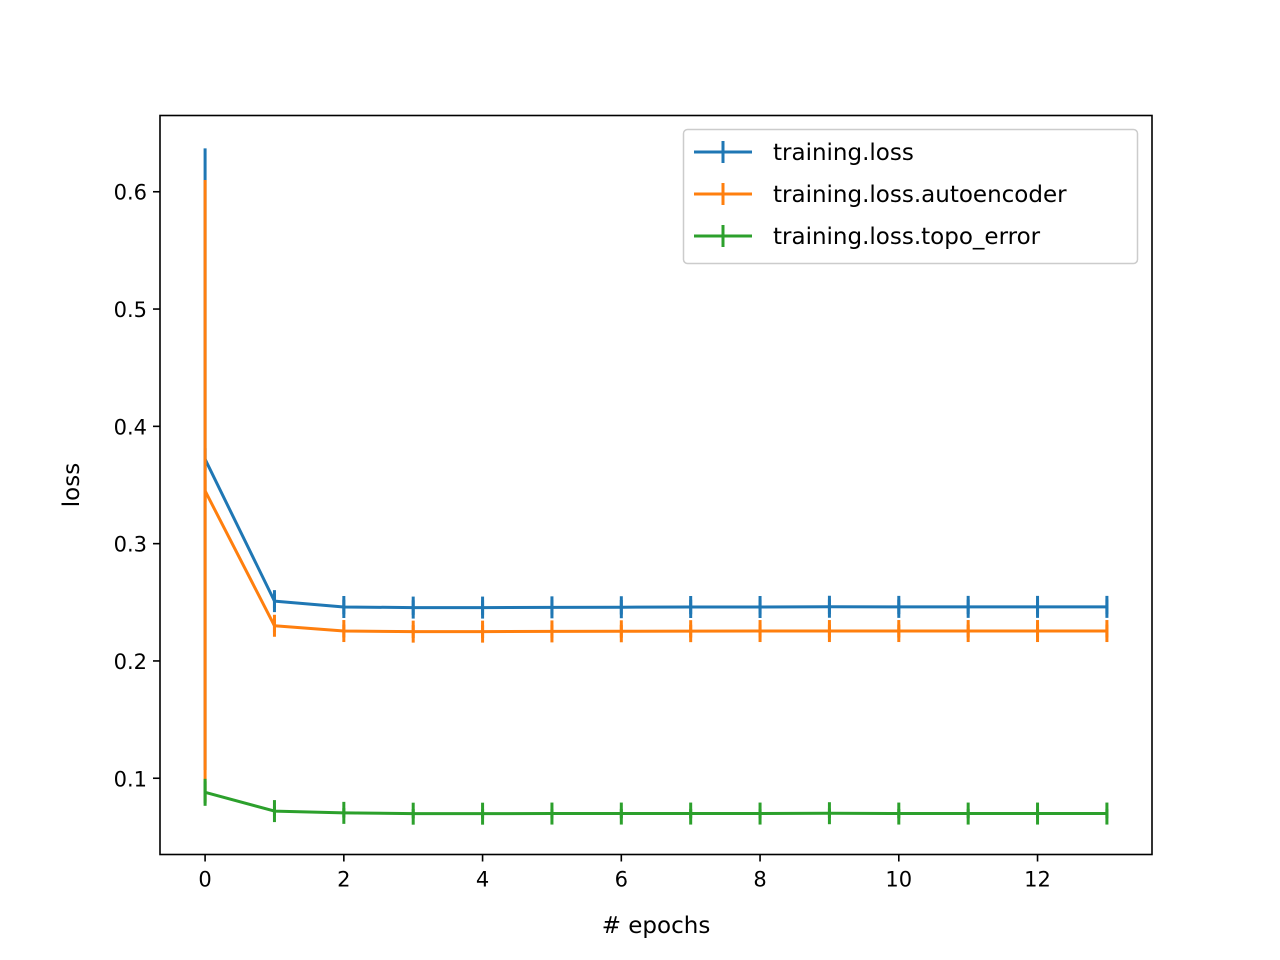 The height and width of the screenshot is (960, 1280). I want to click on legend-label: training.loss.autoencoder, so click(920, 195).